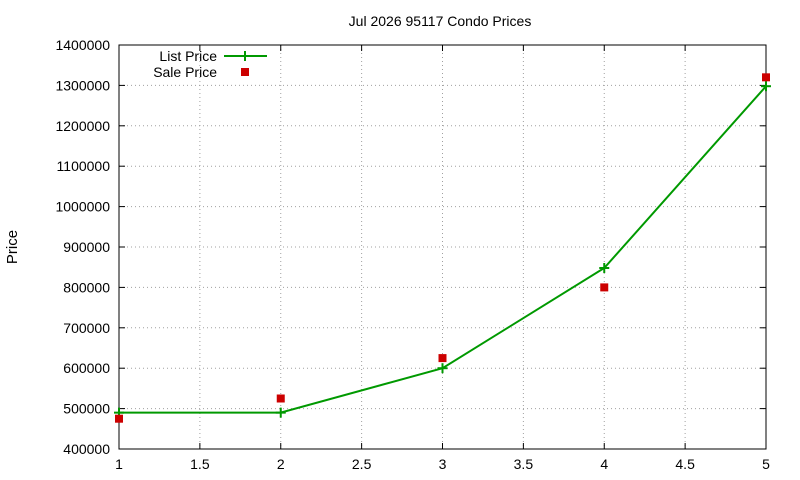 This screenshot has width=800, height=480. What do you see at coordinates (82, 207) in the screenshot?
I see `y-tick-label: 1000000` at bounding box center [82, 207].